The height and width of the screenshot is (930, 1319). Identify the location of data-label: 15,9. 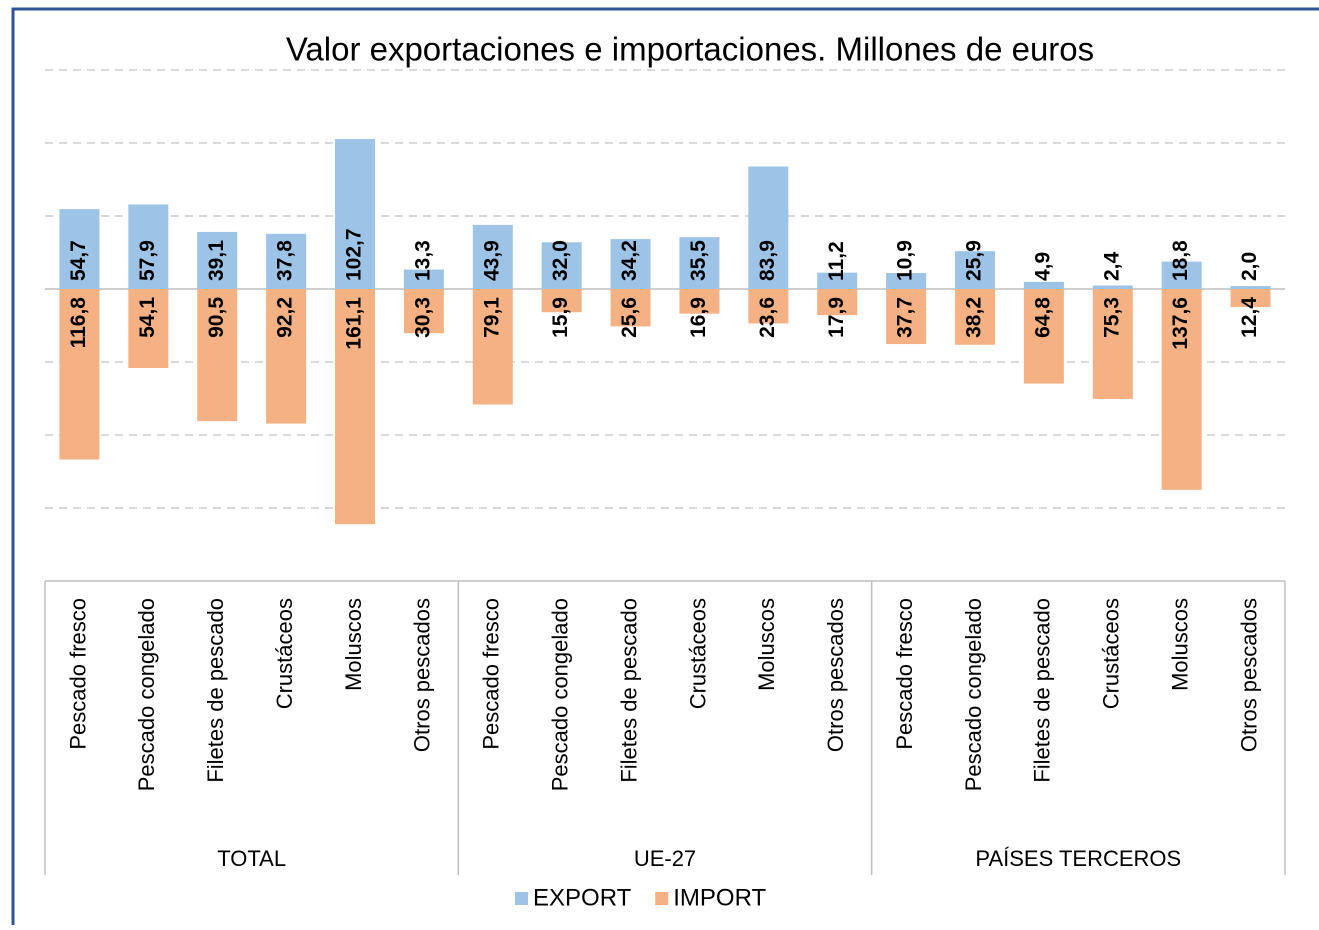
(560, 317).